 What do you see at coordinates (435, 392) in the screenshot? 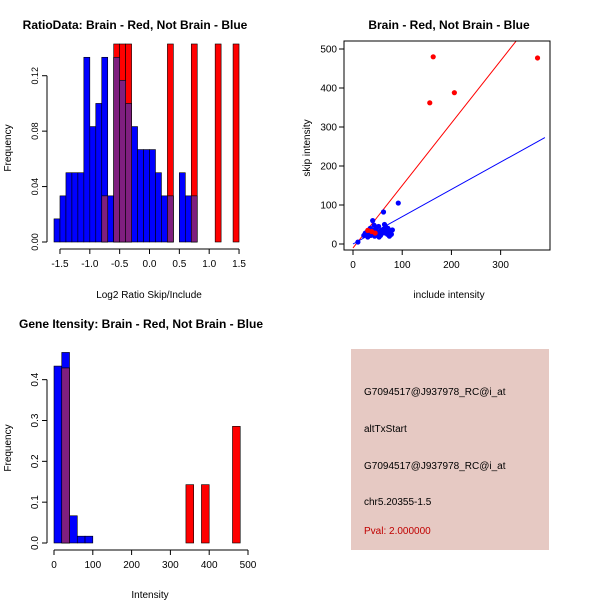
I see `probe-id: G7094517@J937978_RC@i_at` at bounding box center [435, 392].